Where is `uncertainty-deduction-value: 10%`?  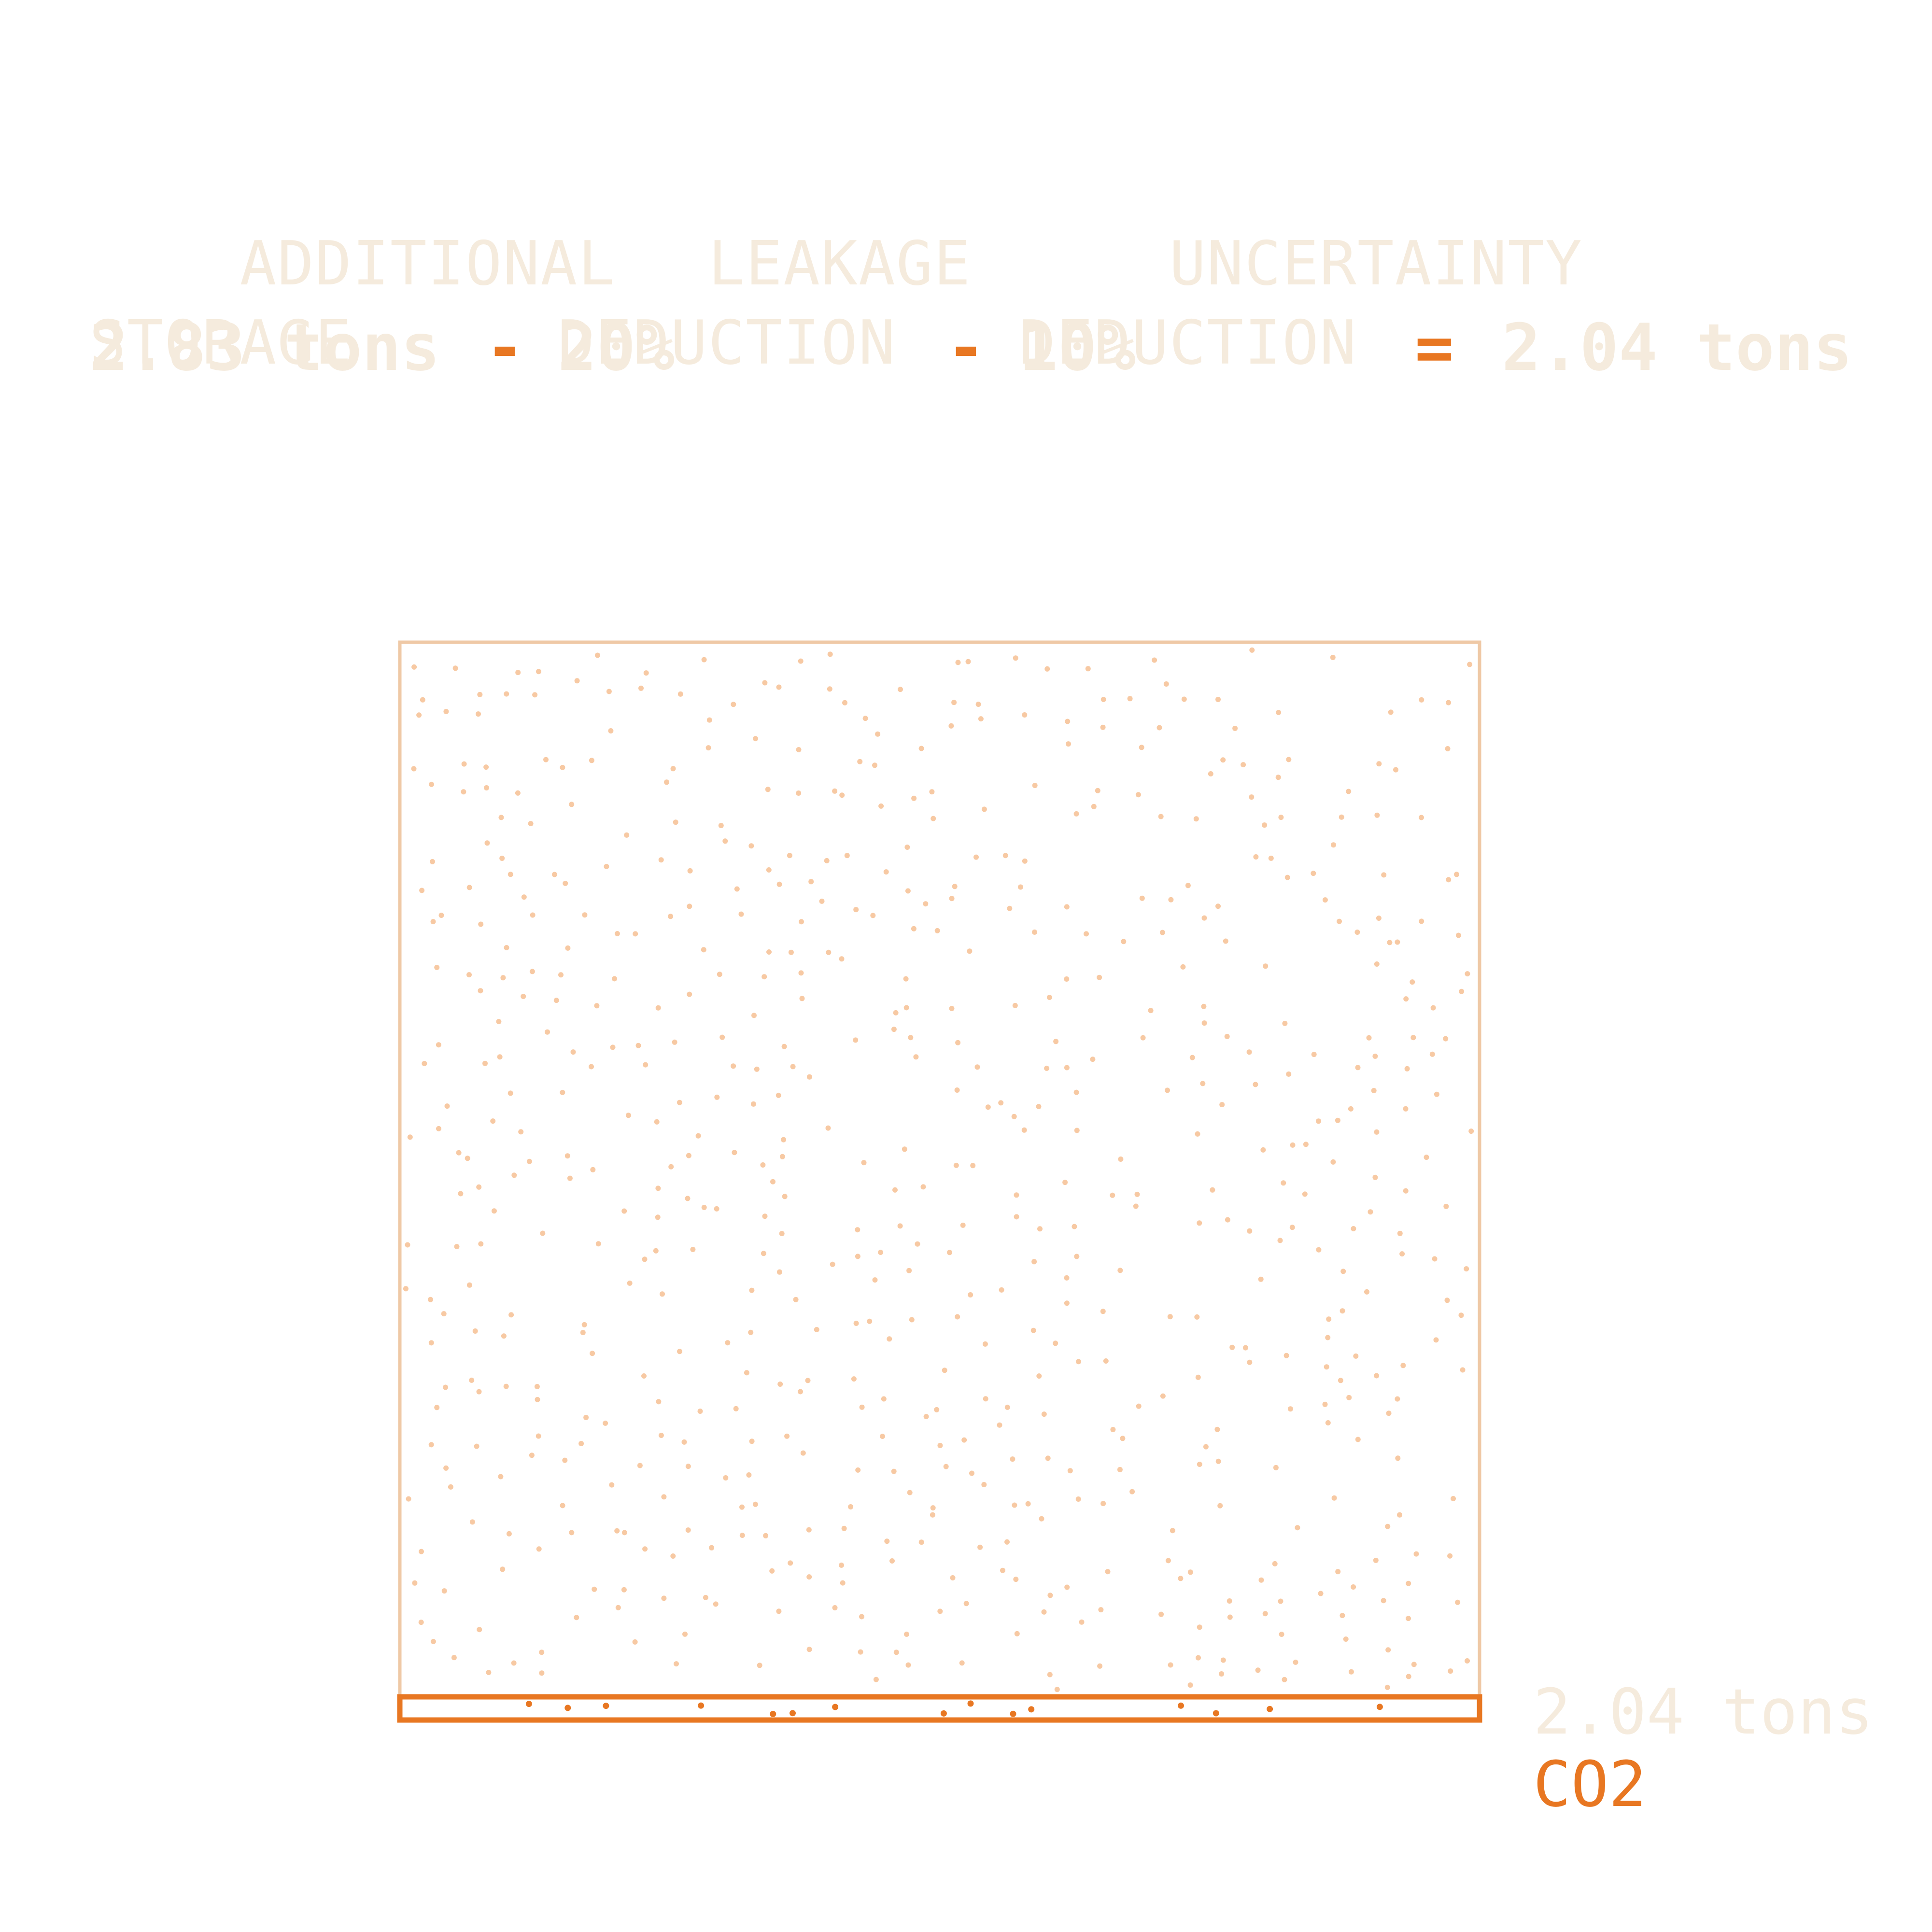 uncertainty-deduction-value: 10% is located at coordinates (1077, 347).